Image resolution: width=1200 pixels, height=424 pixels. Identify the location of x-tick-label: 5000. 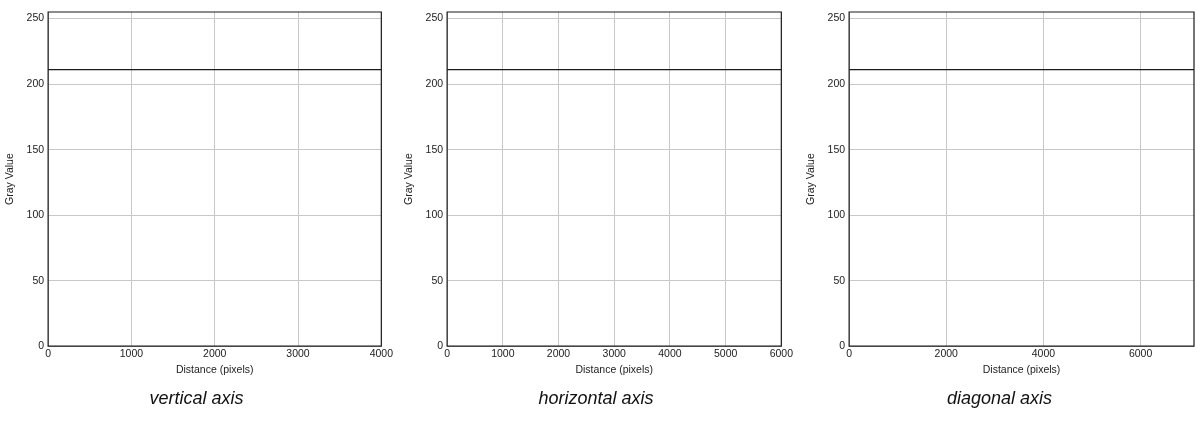
(725, 353).